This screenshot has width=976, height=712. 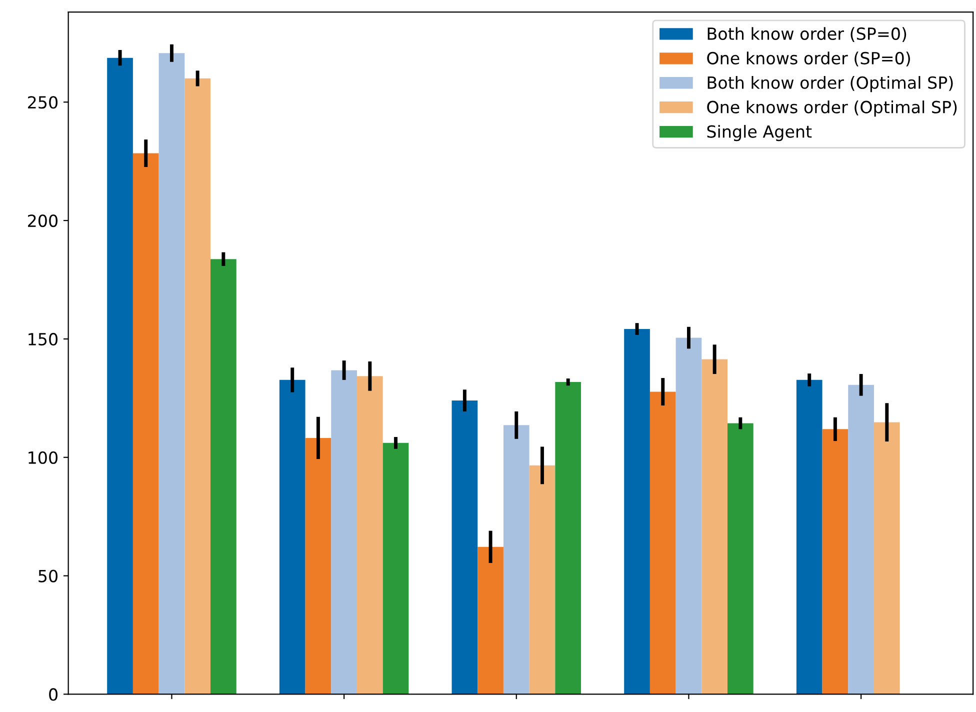 I want to click on y-tick-label: 250, so click(x=43, y=102).